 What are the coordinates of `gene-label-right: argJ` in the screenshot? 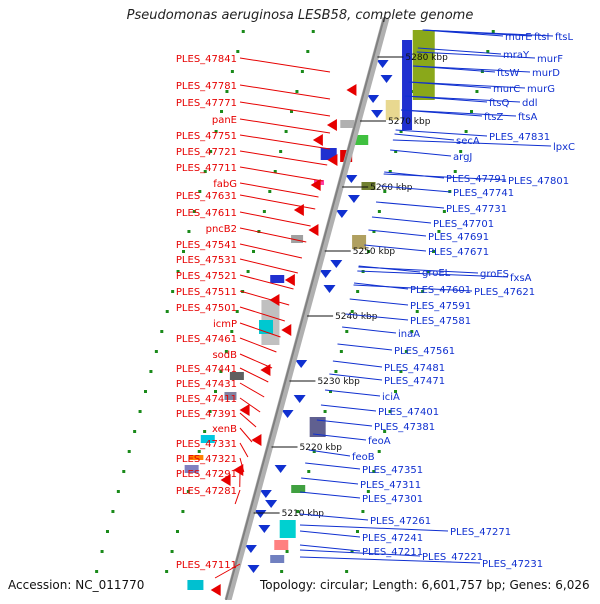 It's located at (462, 157).